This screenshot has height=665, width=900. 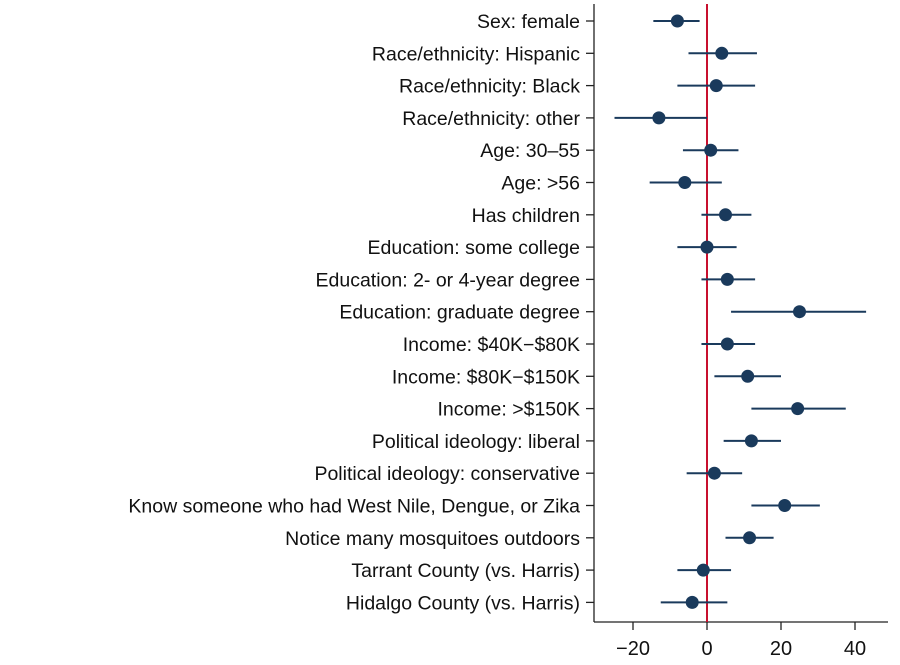 What do you see at coordinates (528, 22) in the screenshot?
I see `category-label: Sex: female` at bounding box center [528, 22].